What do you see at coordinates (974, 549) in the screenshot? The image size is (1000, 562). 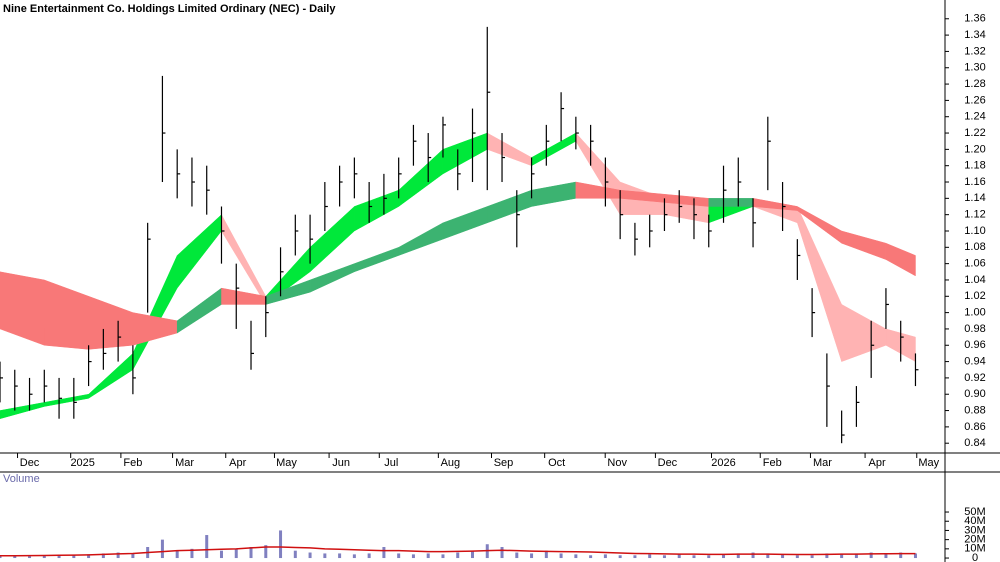 I see `y-tick-label: 10M` at bounding box center [974, 549].